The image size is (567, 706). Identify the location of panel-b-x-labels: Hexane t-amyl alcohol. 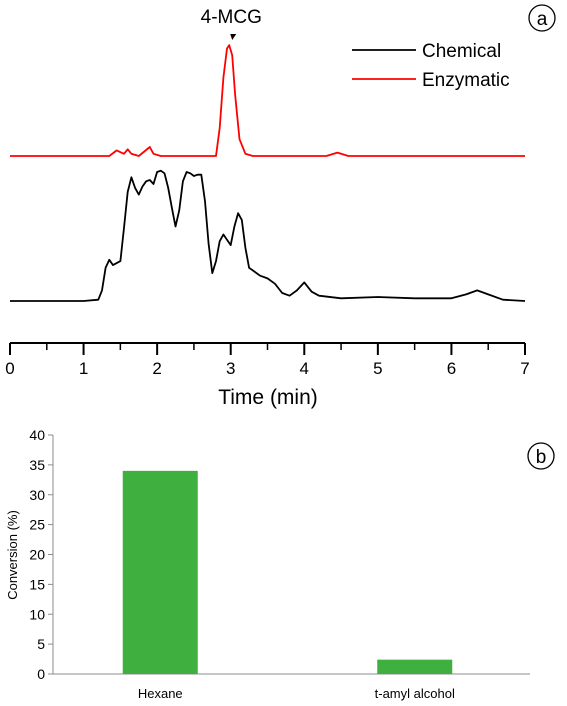
(296, 693).